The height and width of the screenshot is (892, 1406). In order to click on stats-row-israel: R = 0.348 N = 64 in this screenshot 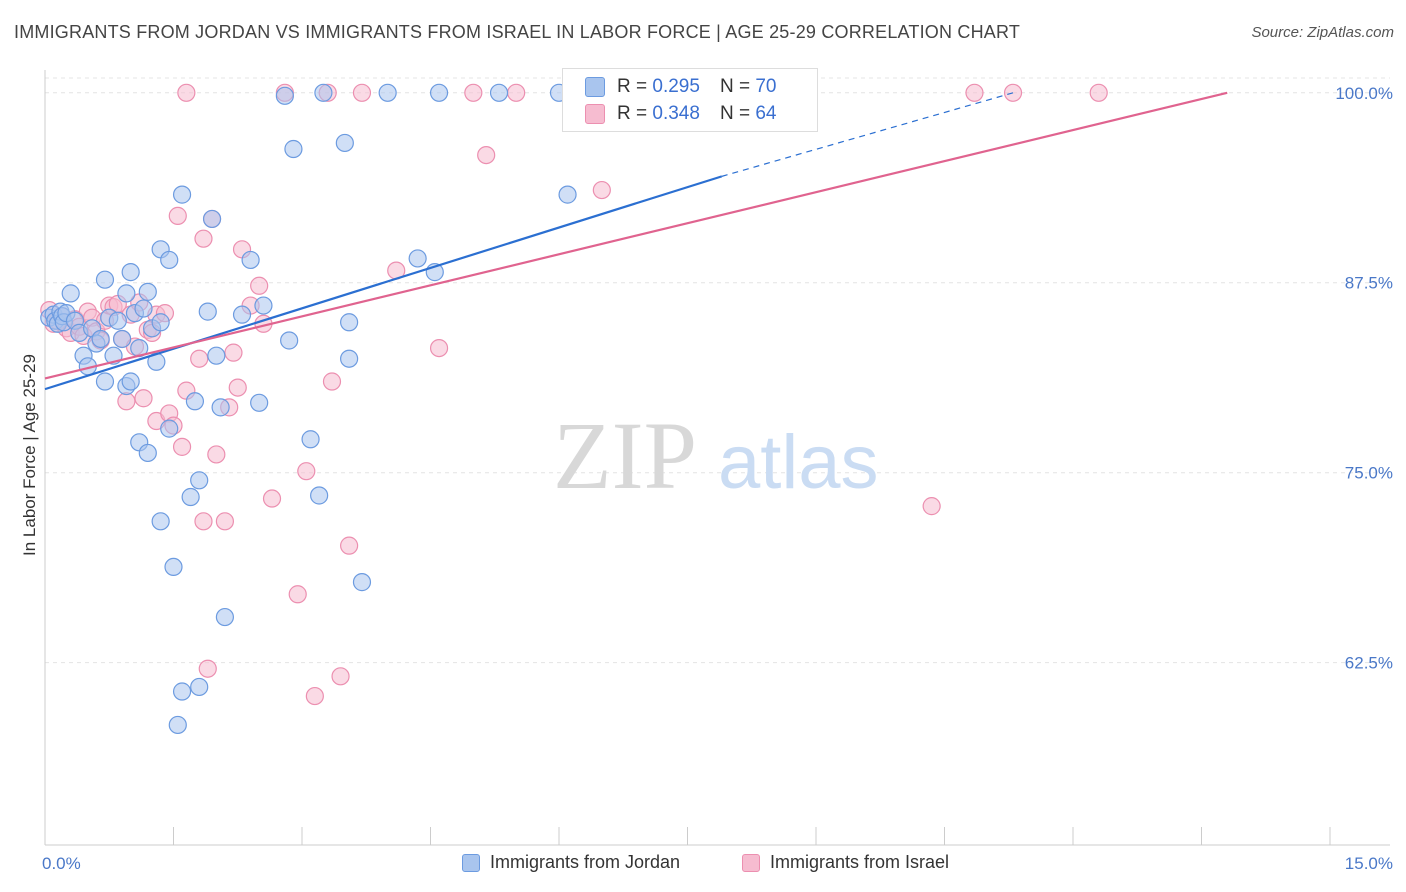, I will do `click(680, 114)`.